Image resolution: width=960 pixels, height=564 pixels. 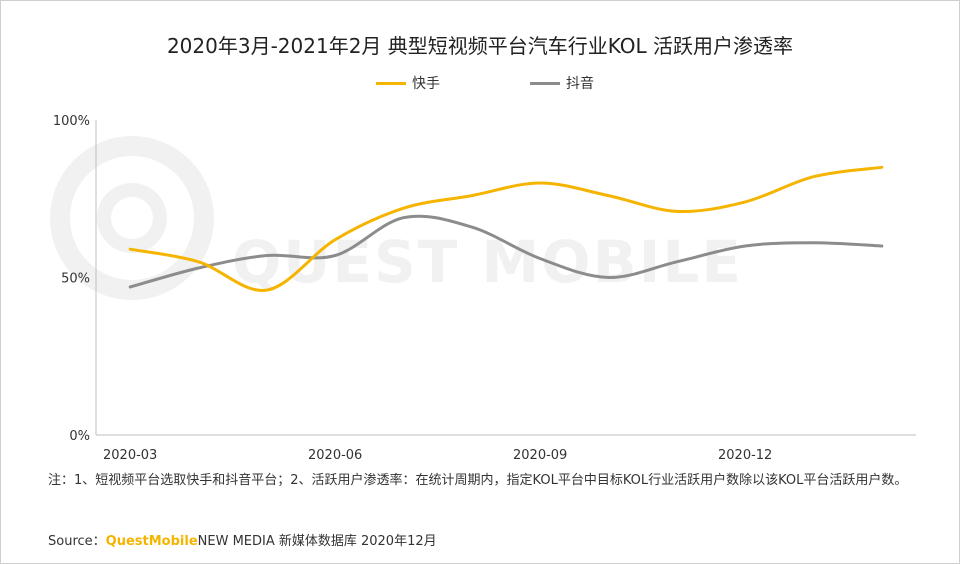 I want to click on y-axis-ticks: 0% 50% 100%, so click(x=71, y=279).